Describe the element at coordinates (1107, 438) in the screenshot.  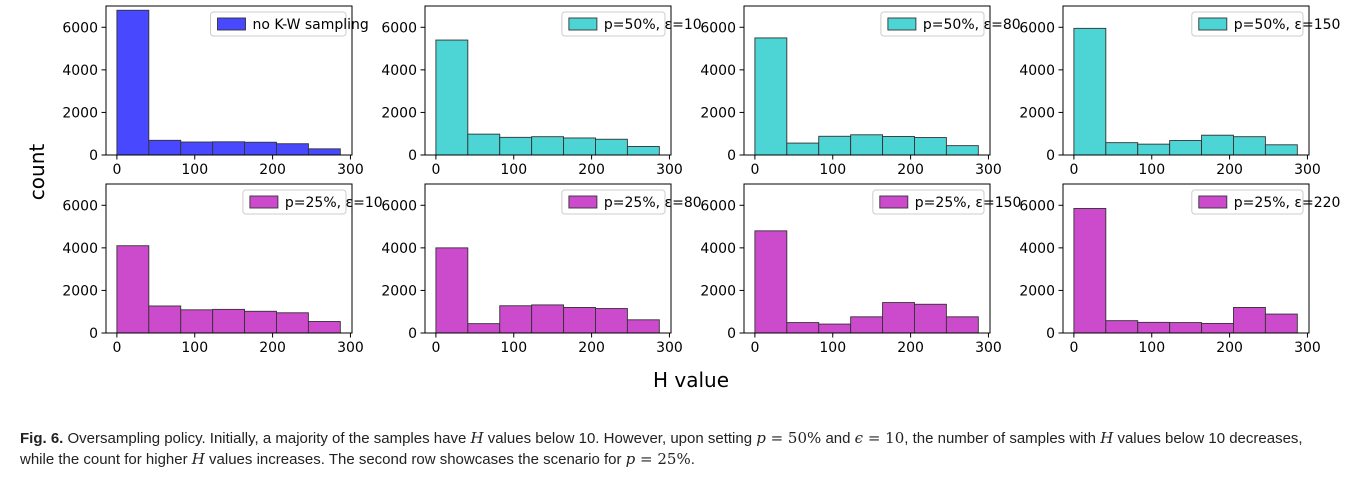
I see `caption-math-h-2: H` at that location.